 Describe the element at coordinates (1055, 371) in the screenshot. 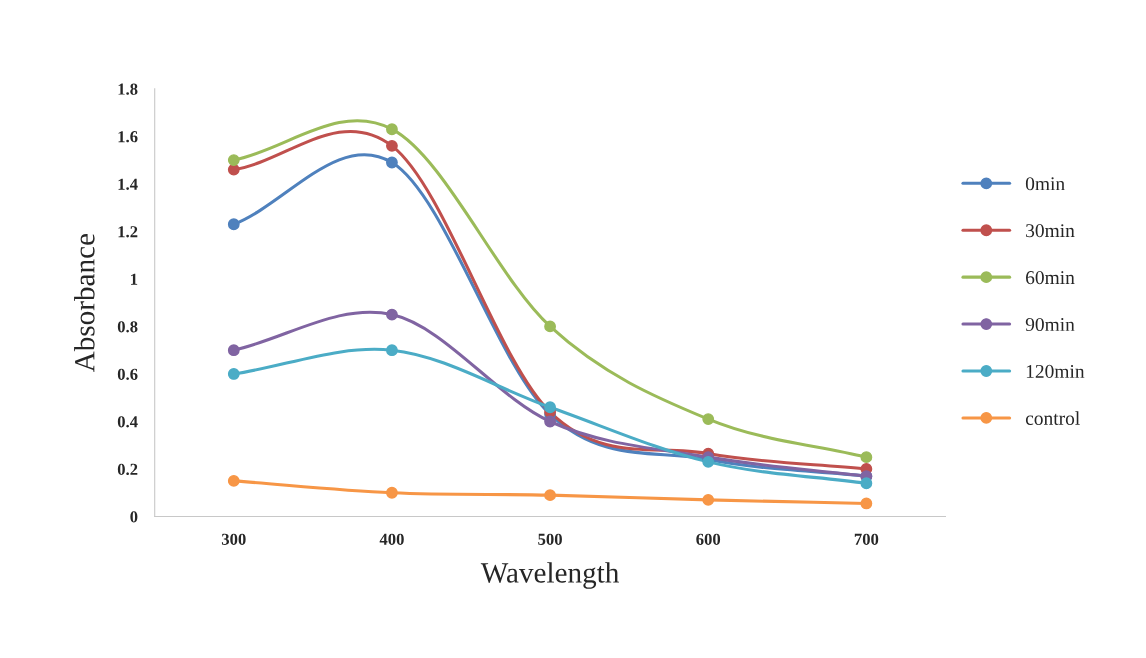

I see `legend-label: 120min` at that location.